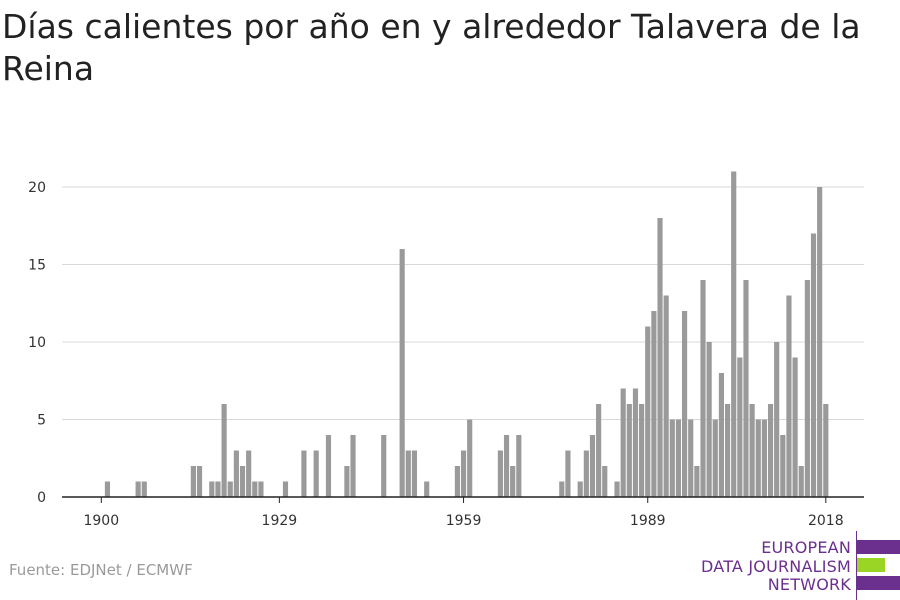 This screenshot has width=900, height=600. I want to click on logo-text-network: NETWORK, so click(809, 584).